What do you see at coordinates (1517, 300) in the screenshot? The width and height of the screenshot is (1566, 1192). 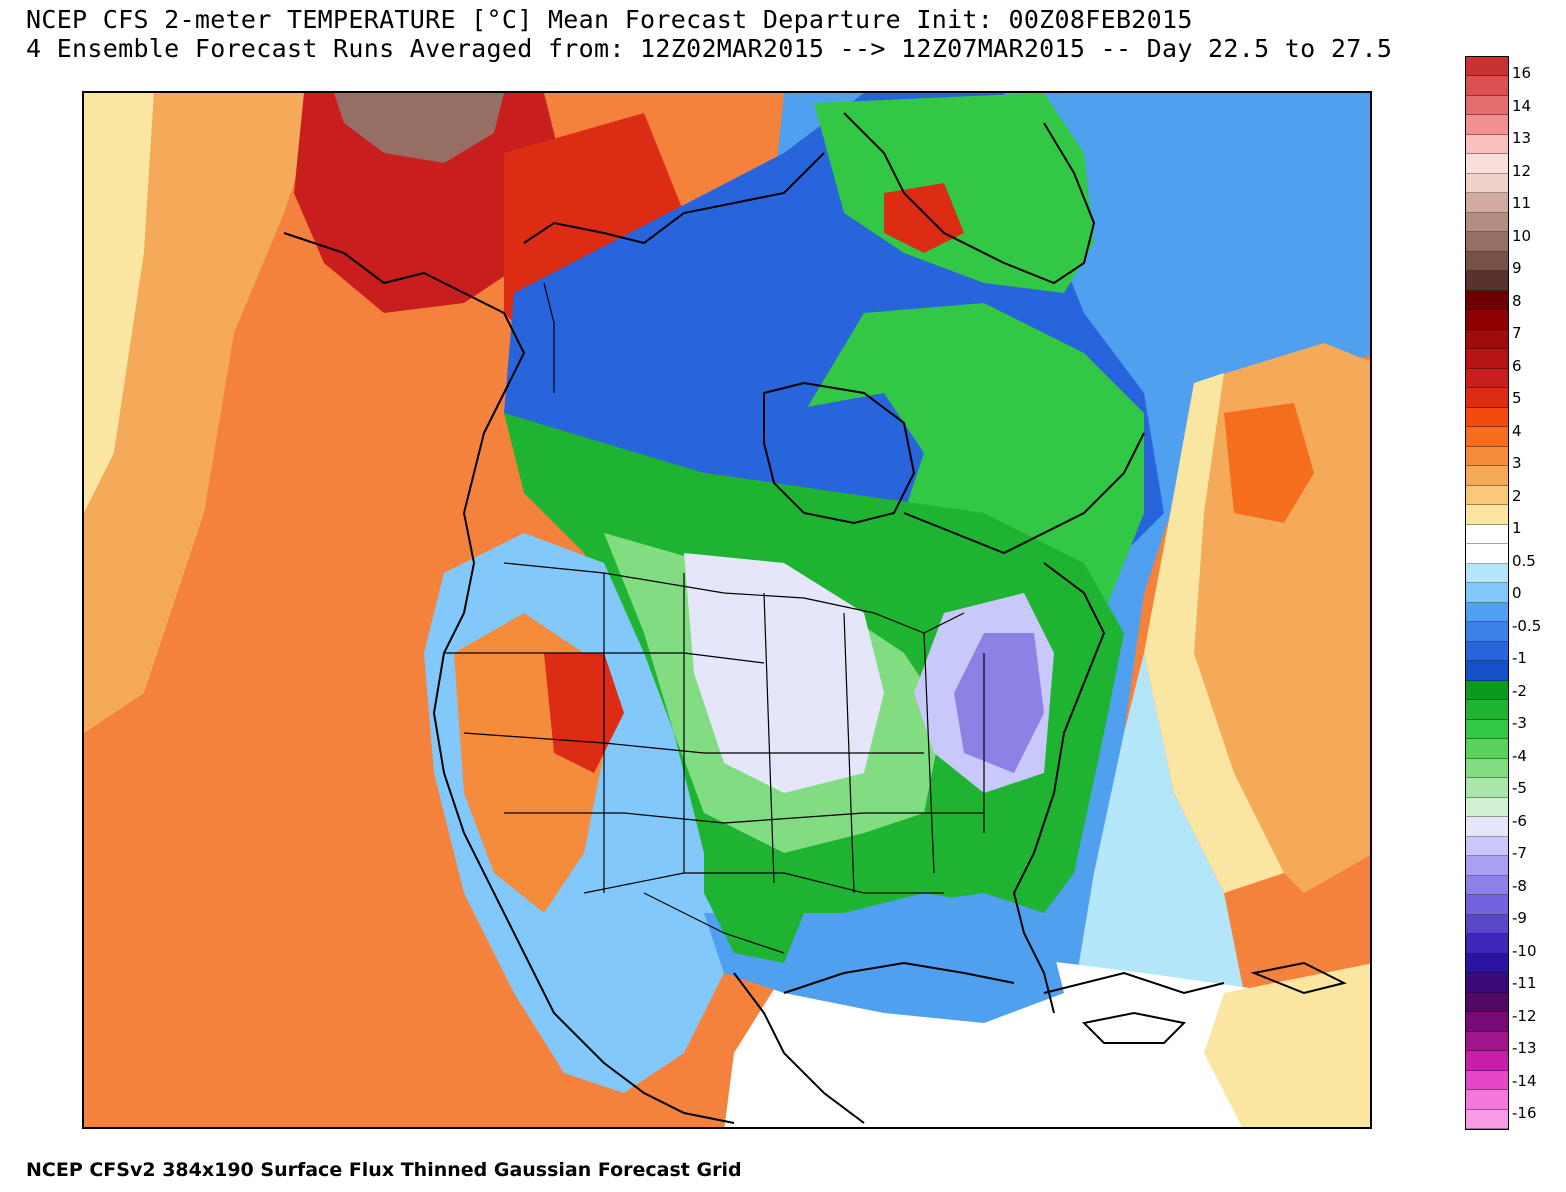 I see `legend-tick-label: 8` at bounding box center [1517, 300].